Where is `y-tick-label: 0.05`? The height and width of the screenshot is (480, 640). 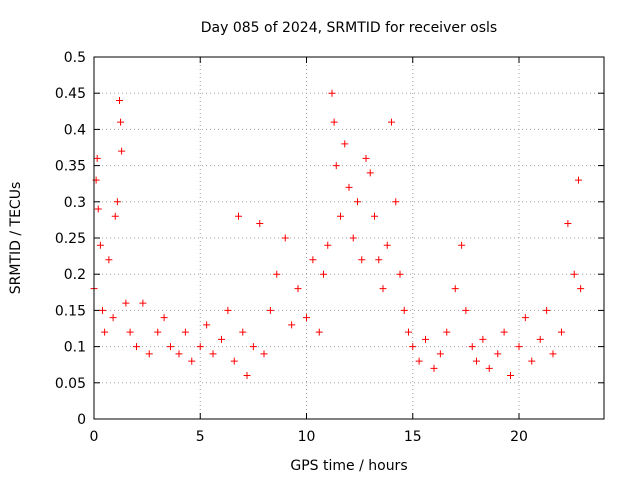 y-tick-label: 0.05 is located at coordinates (70, 384).